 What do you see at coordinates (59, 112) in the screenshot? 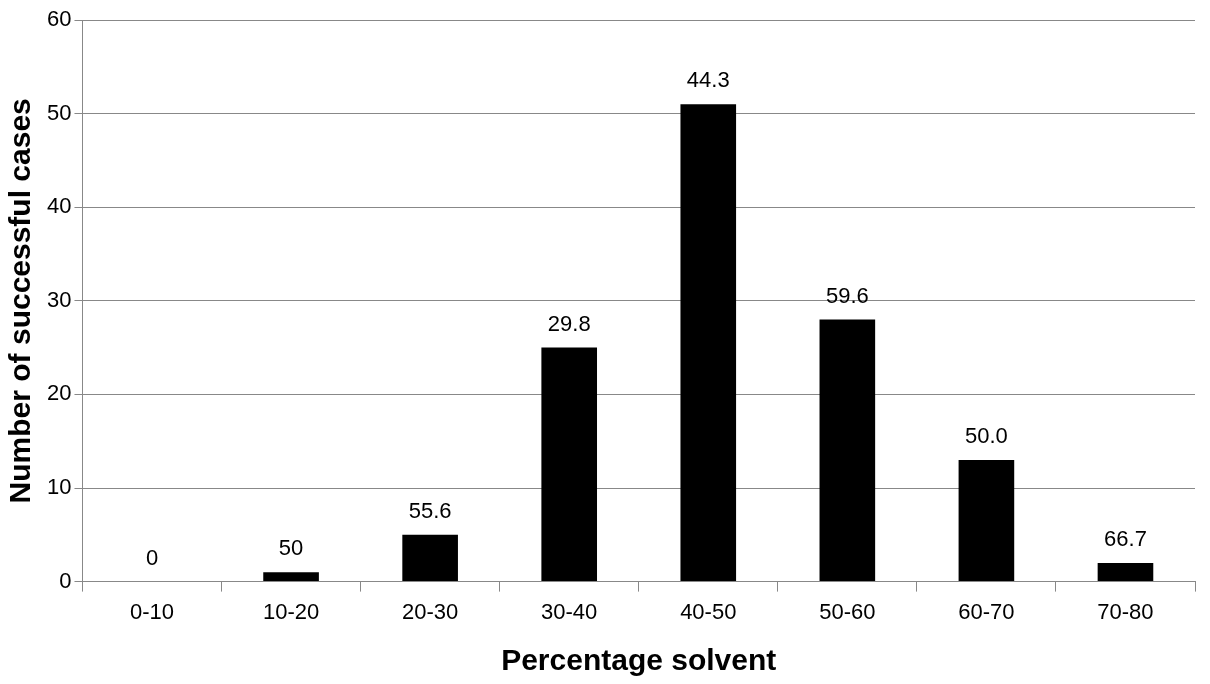
I see `y-tick-label: 50` at bounding box center [59, 112].